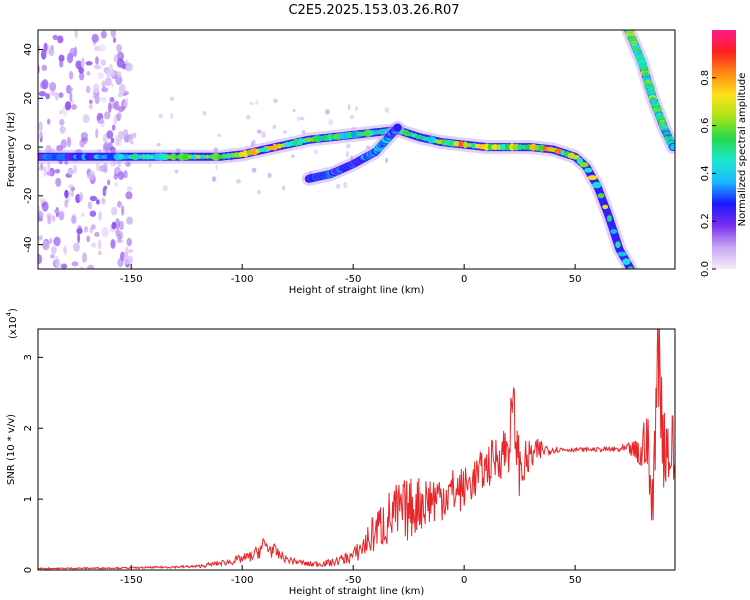  Describe the element at coordinates (397, 127) in the screenshot. I see `trace-branch-cell` at that location.